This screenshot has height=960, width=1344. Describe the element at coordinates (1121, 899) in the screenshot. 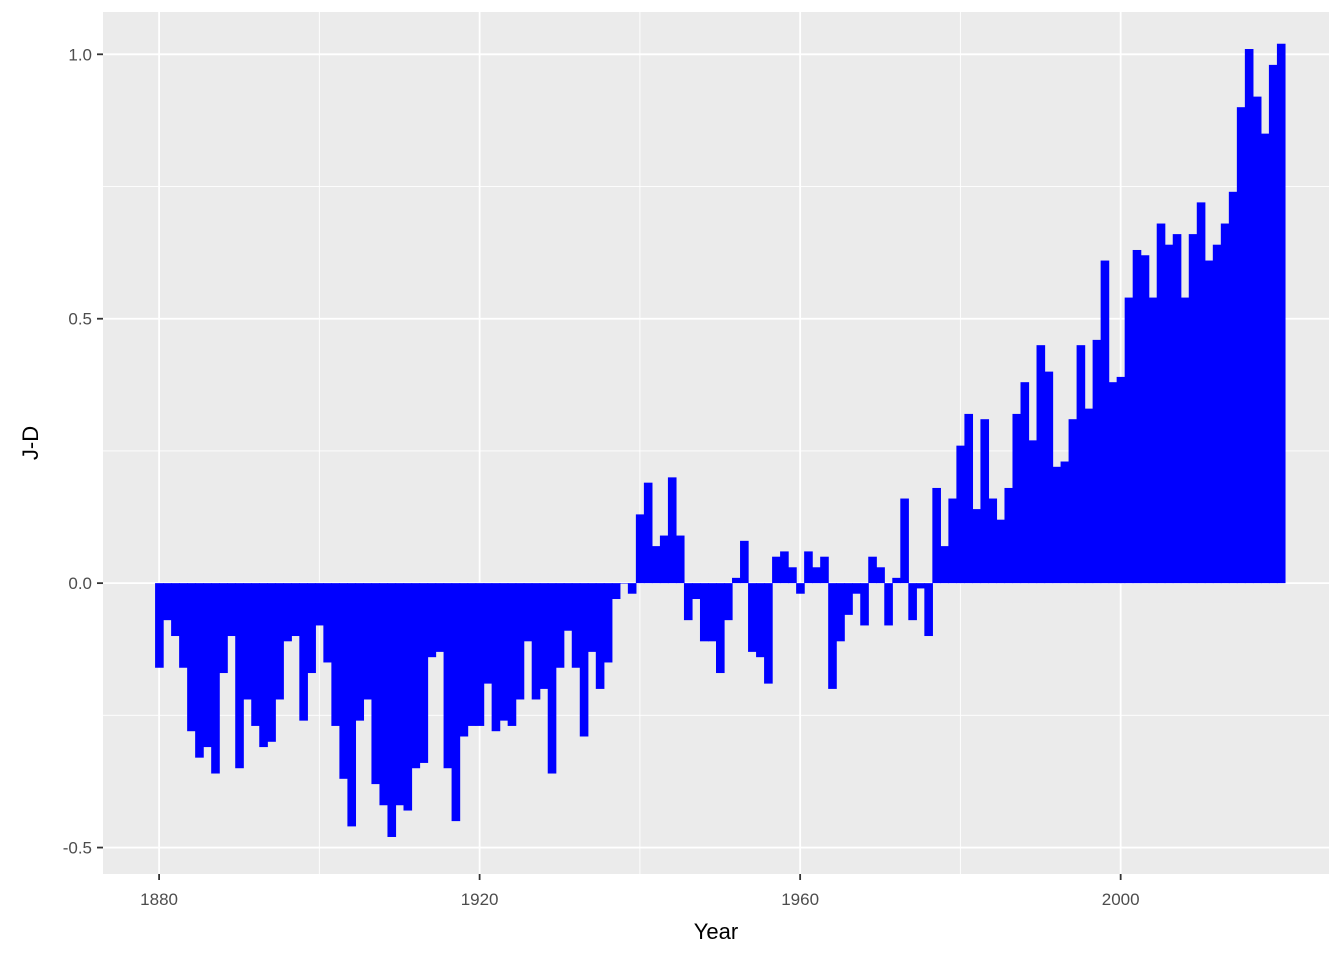

I see `x-tick-label: 2000` at that location.